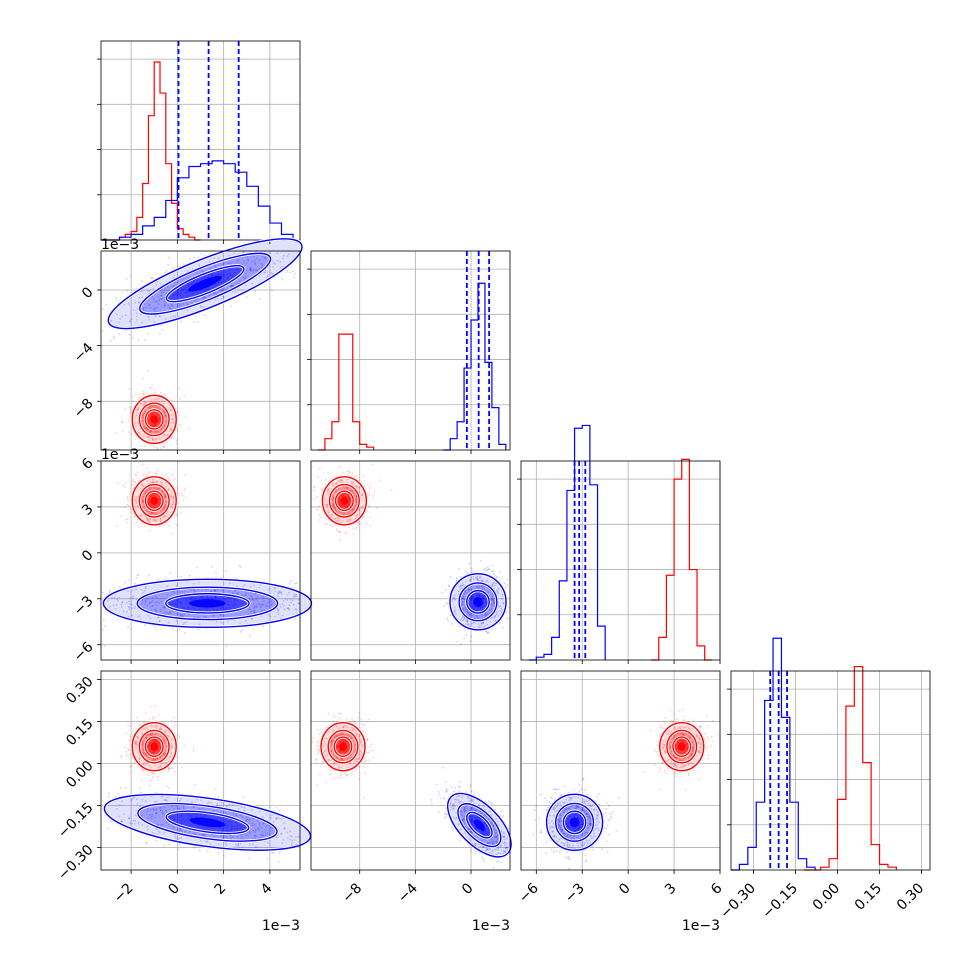 Image resolution: width=970 pixels, height=970 pixels. Describe the element at coordinates (84, 353) in the screenshot. I see `y-tick-label: −4` at that location.